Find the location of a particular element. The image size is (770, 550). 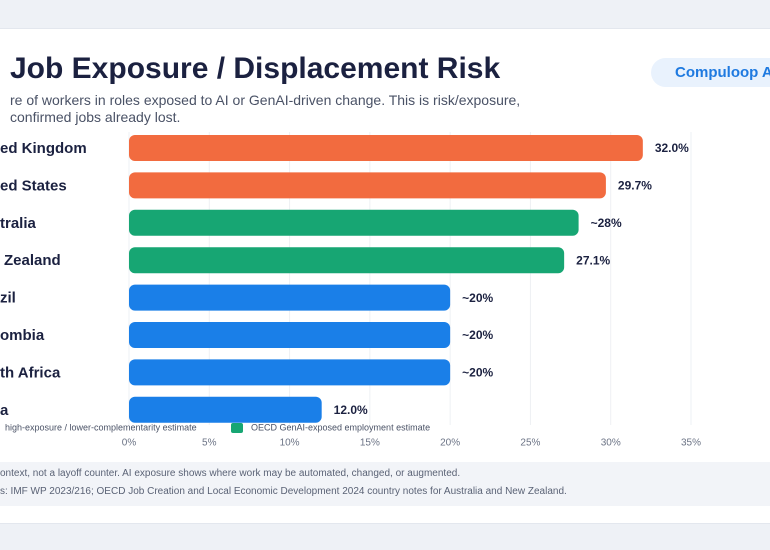

y-tick-label: th Africa is located at coordinates (30, 372).